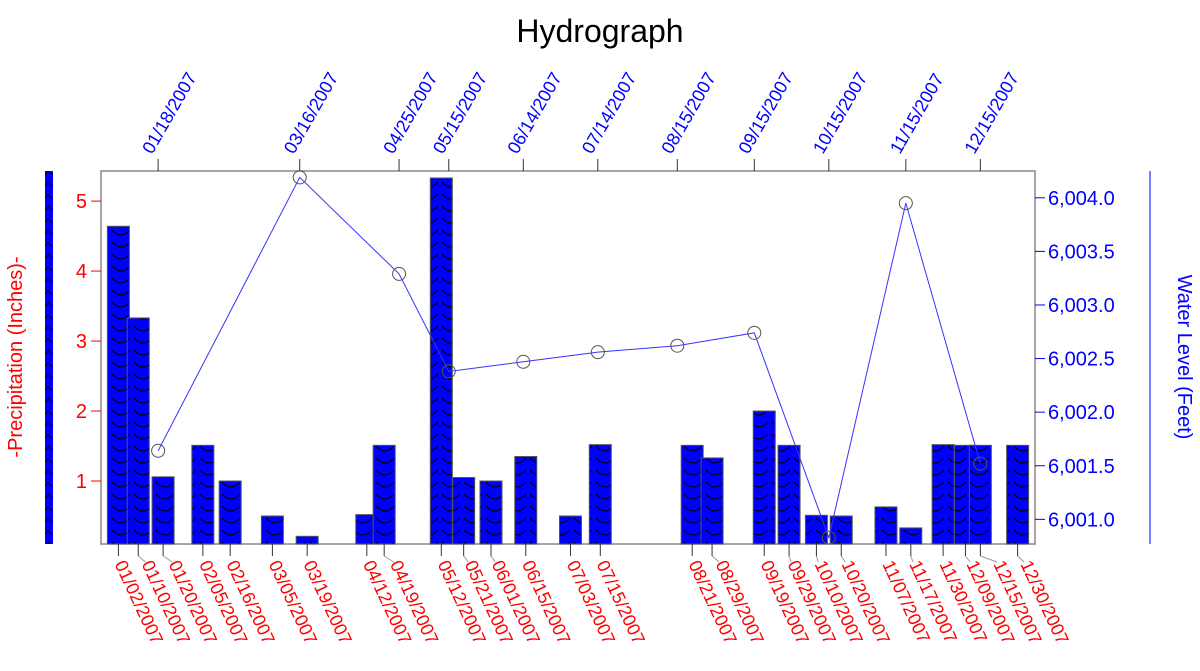 The image size is (1200, 671). I want to click on top-x-tick-label: 10/15/2007, so click(840, 113).